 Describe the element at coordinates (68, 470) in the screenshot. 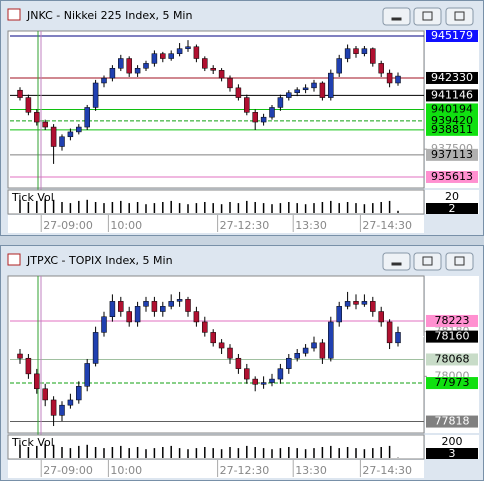

I see `time-label: 27-09:00` at that location.